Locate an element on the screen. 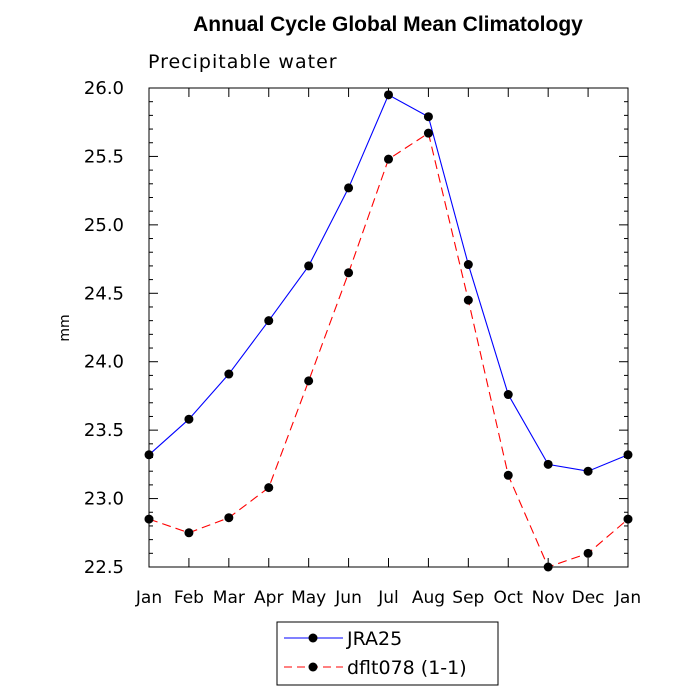  y-tick-label: 25.5 is located at coordinates (104, 156).